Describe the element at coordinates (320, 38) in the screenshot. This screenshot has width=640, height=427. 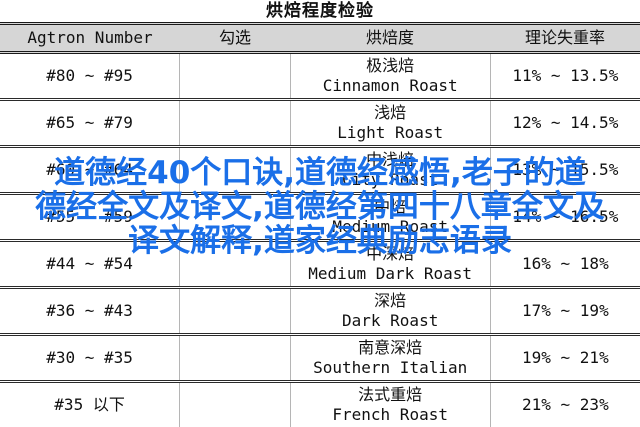
I see `table-header-row: Agtron Number 勾选 烘焙度 理论失重率` at that location.